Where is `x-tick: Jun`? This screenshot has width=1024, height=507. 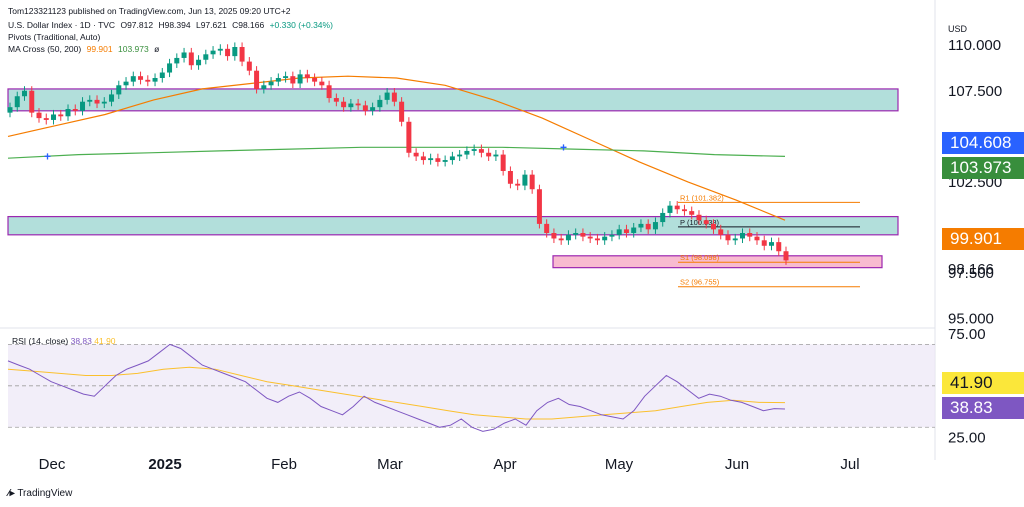 x-tick: Jun is located at coordinates (737, 464).